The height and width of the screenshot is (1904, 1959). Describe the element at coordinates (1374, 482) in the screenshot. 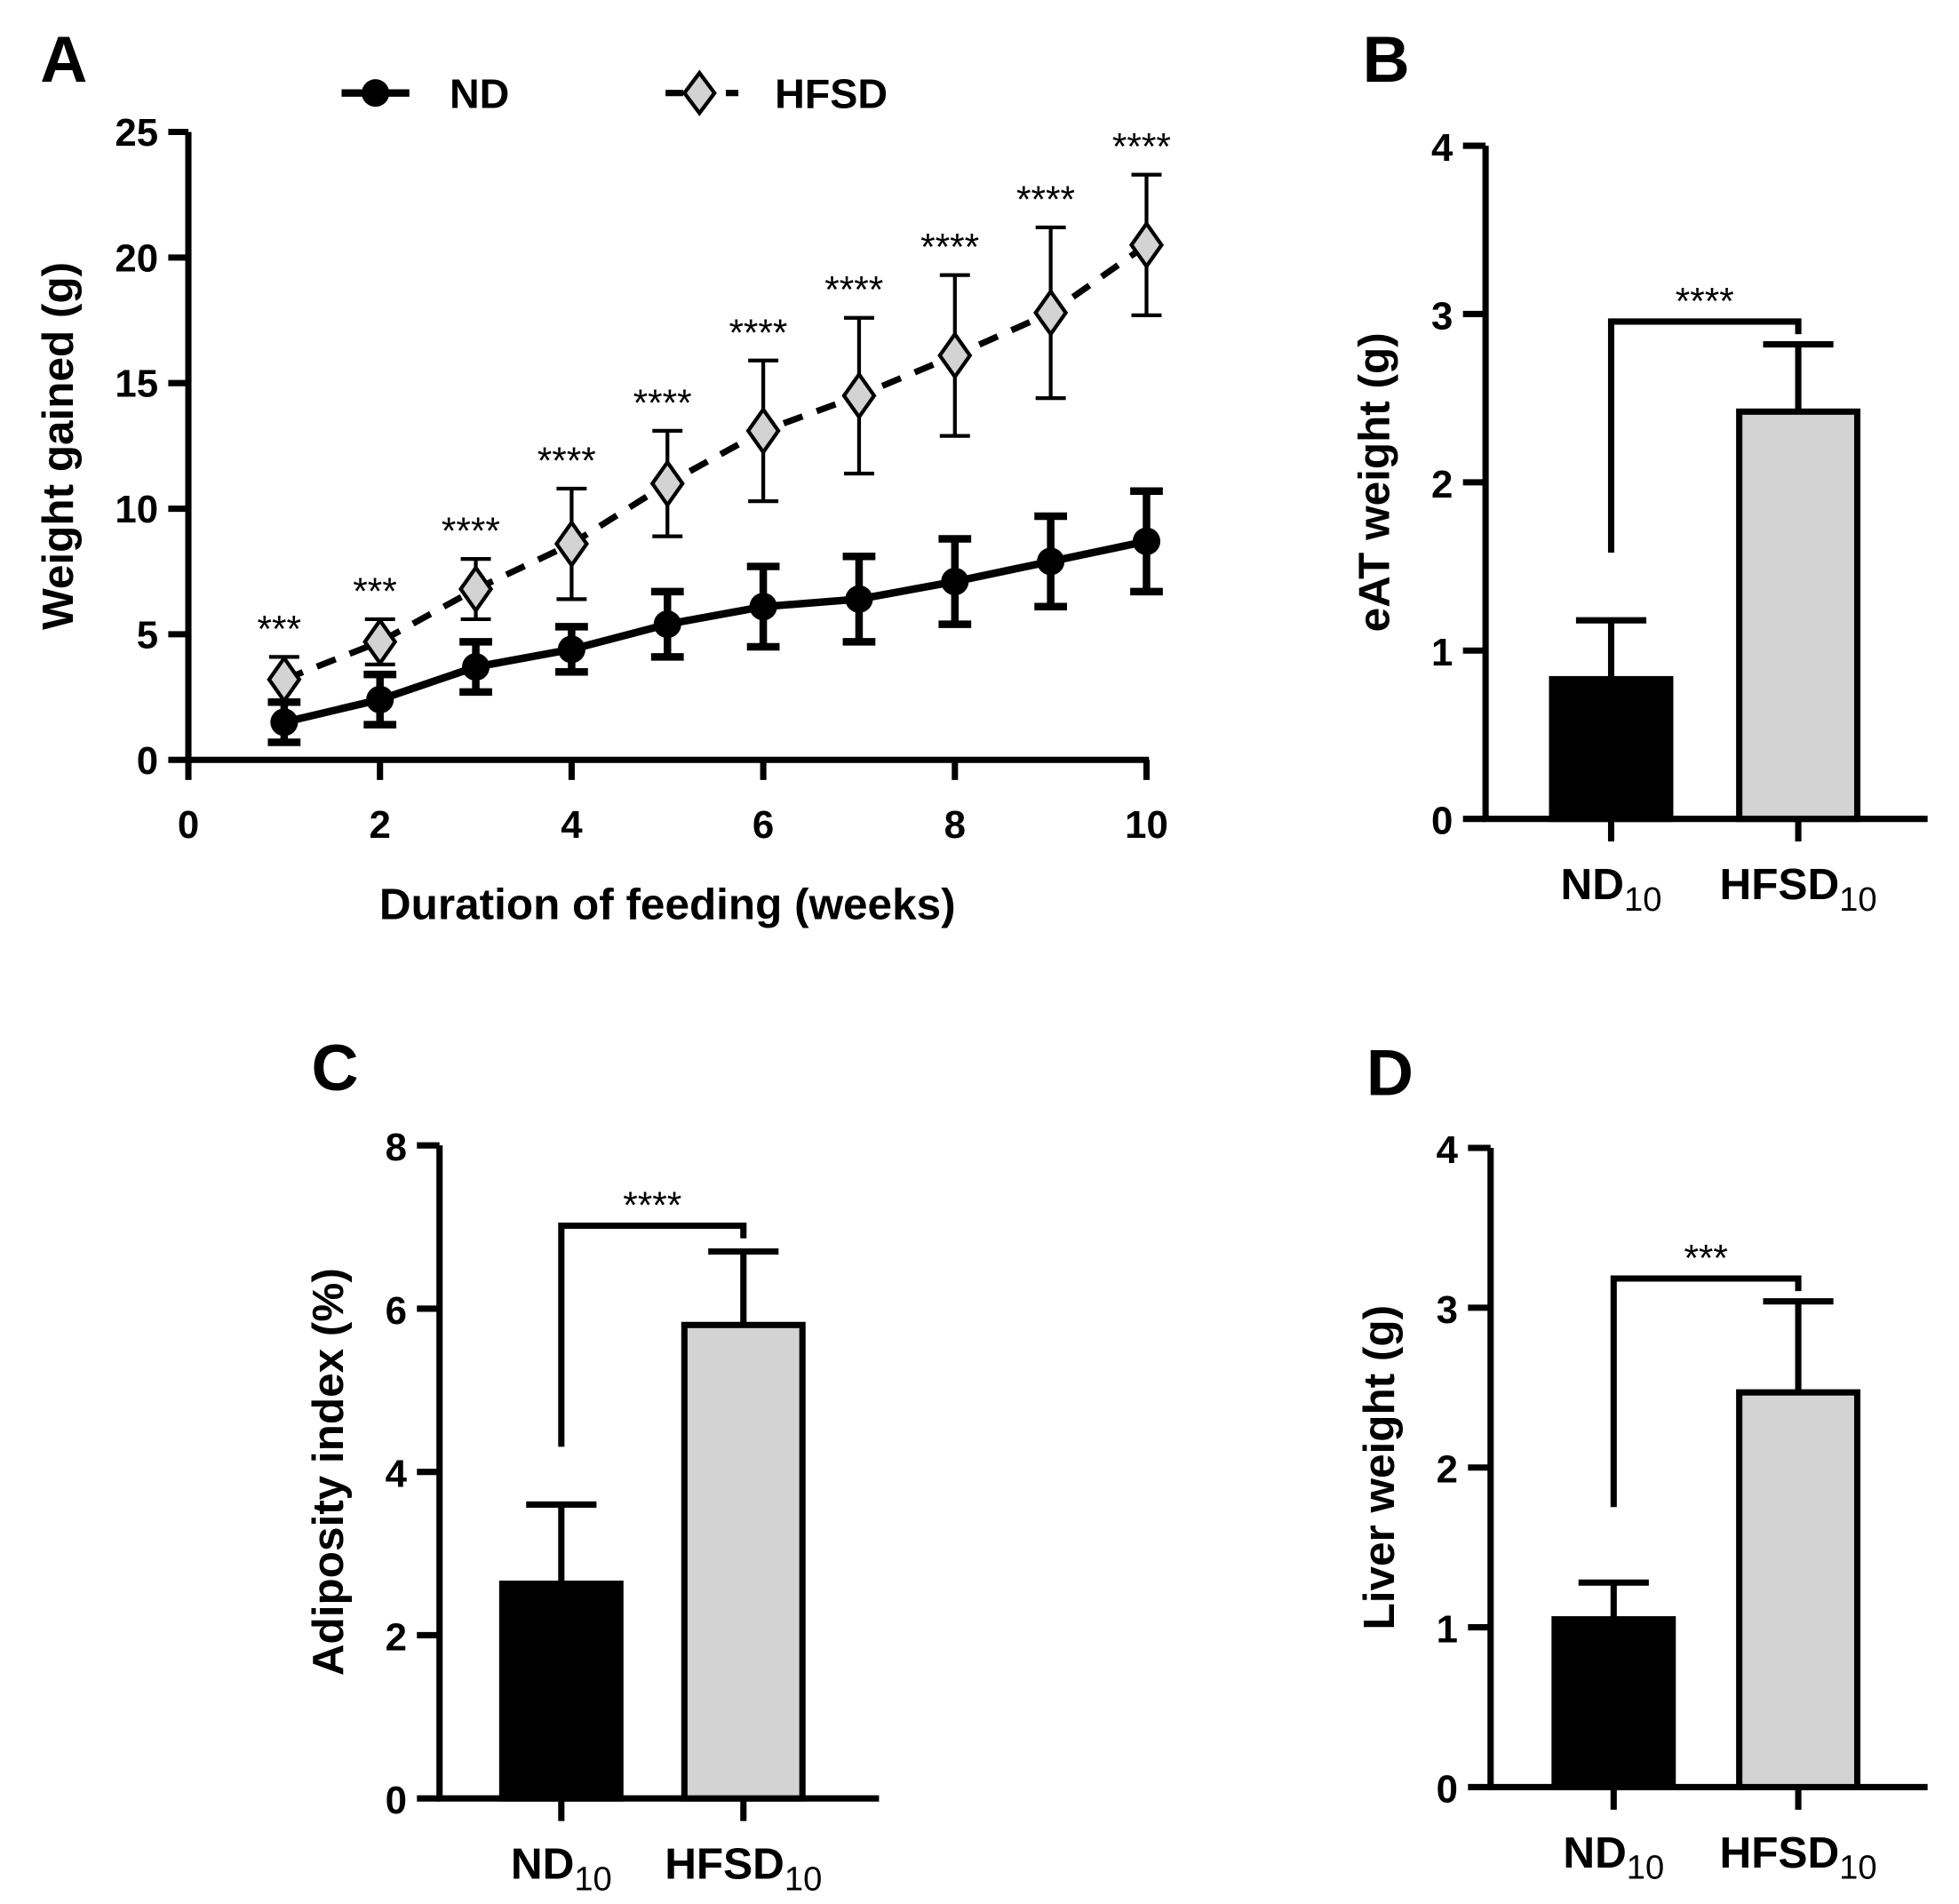

I see `y-axis-label: eAT weight (g)` at that location.